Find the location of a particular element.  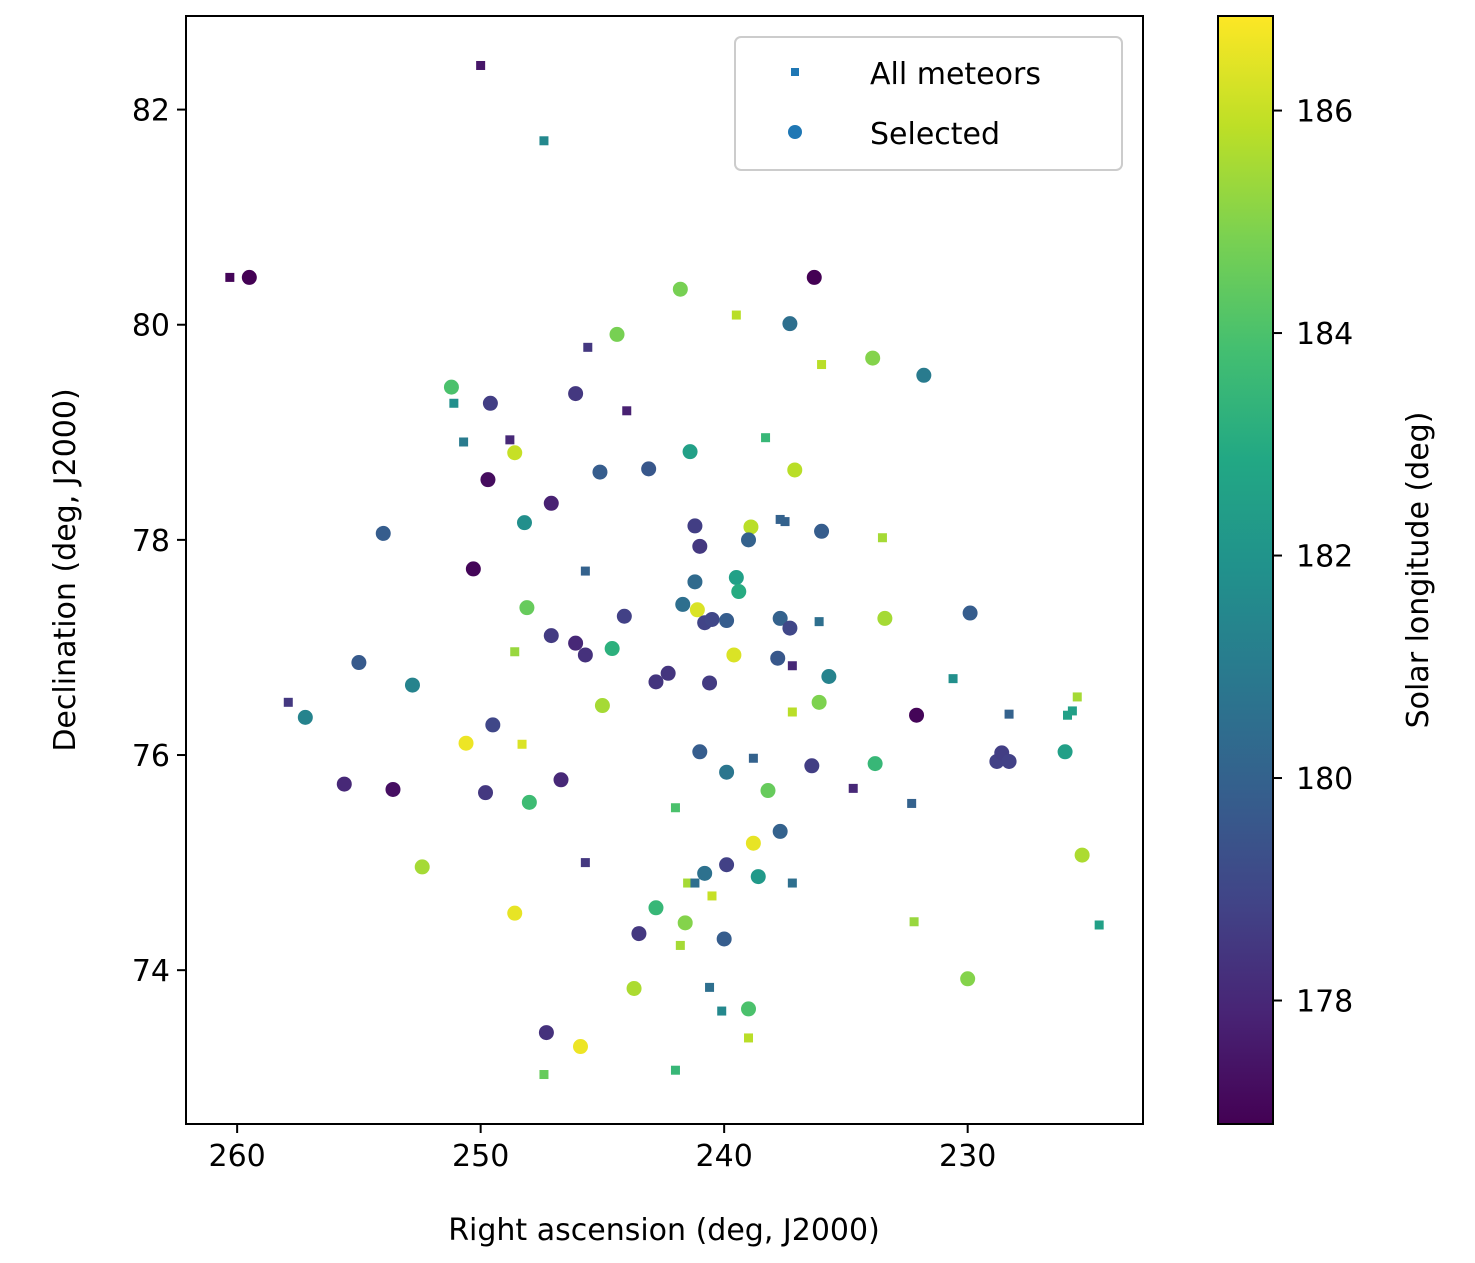

y-tick-label: 76 is located at coordinates (151, 756).